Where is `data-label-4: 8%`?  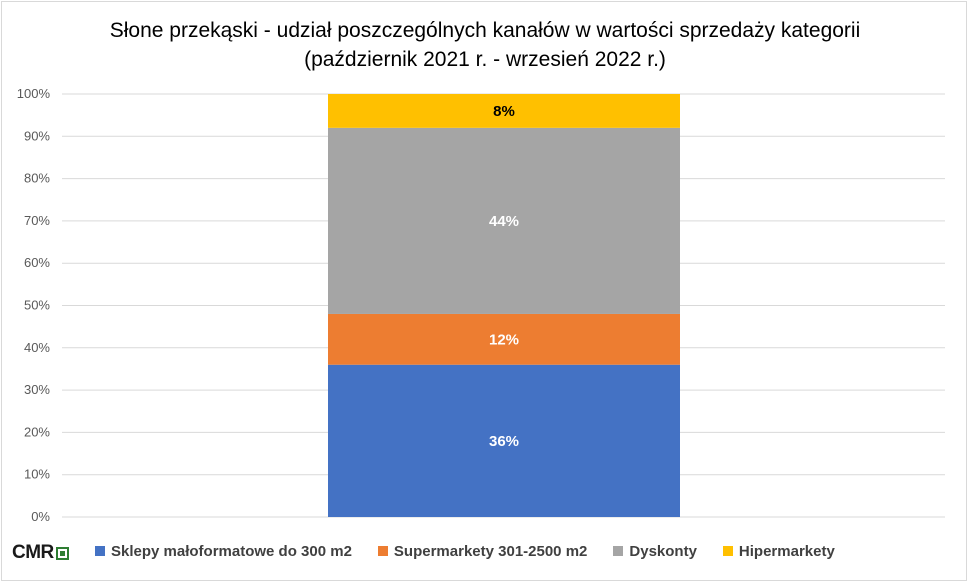
data-label-4: 8% is located at coordinates (504, 111).